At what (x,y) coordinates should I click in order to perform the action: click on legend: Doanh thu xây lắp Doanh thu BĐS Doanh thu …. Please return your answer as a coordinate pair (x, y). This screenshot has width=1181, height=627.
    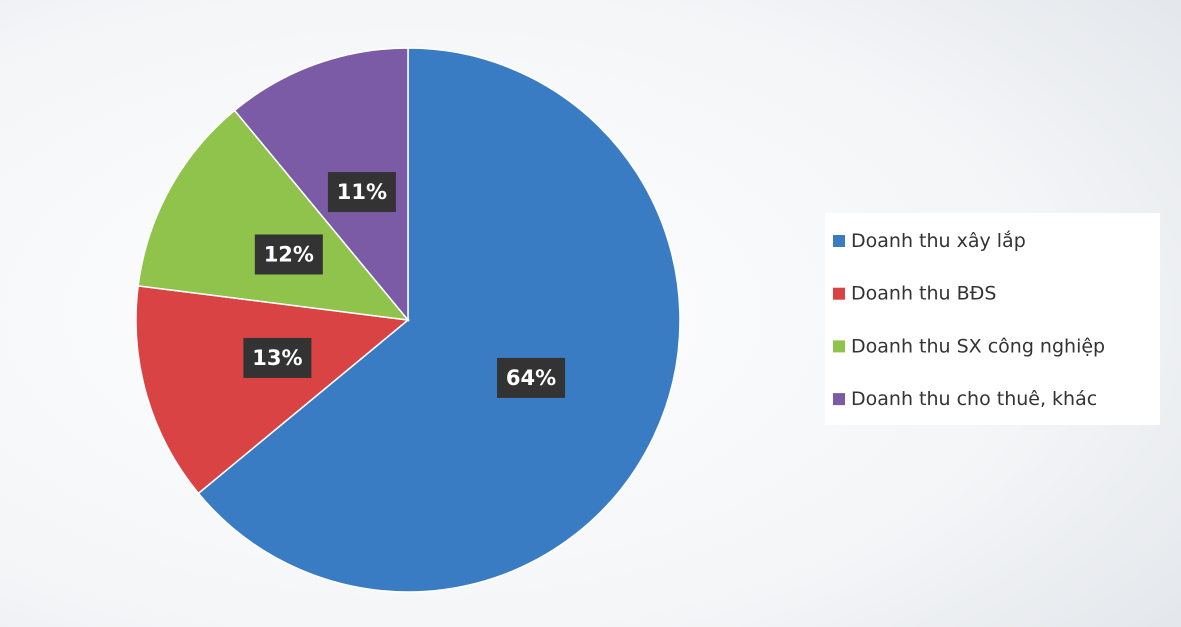
    Looking at the image, I should click on (969, 319).